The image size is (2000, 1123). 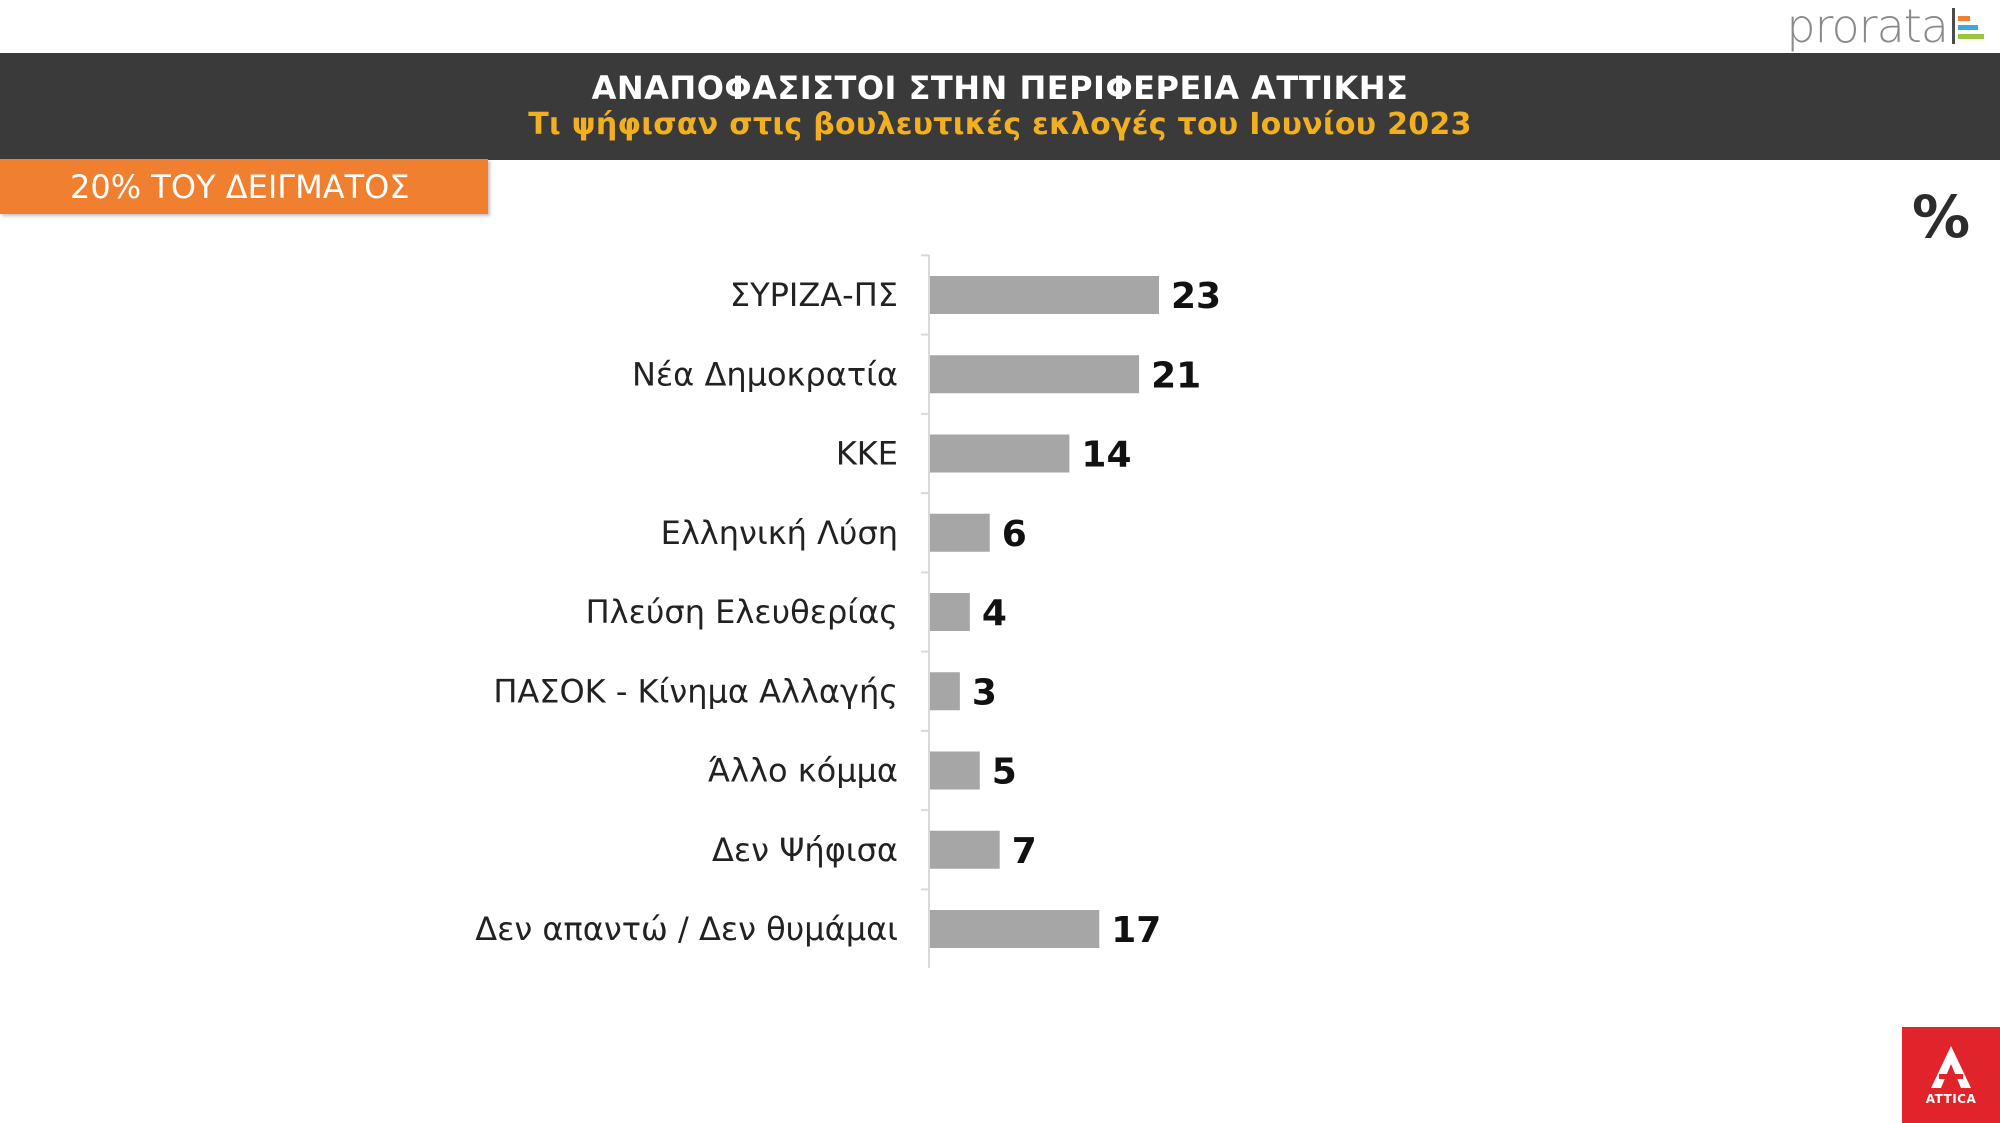 What do you see at coordinates (1951, 1099) in the screenshot?
I see `attica-logo-text: ATTICA` at bounding box center [1951, 1099].